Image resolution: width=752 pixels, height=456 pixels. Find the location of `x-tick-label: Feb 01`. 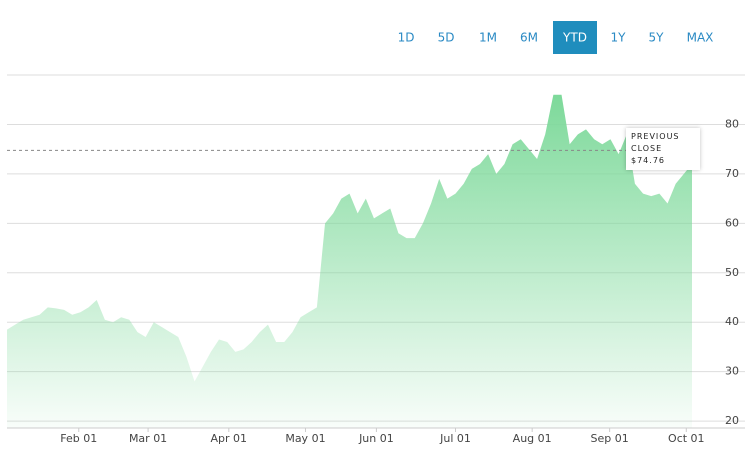

x-tick-label: Feb 01 is located at coordinates (78, 438).